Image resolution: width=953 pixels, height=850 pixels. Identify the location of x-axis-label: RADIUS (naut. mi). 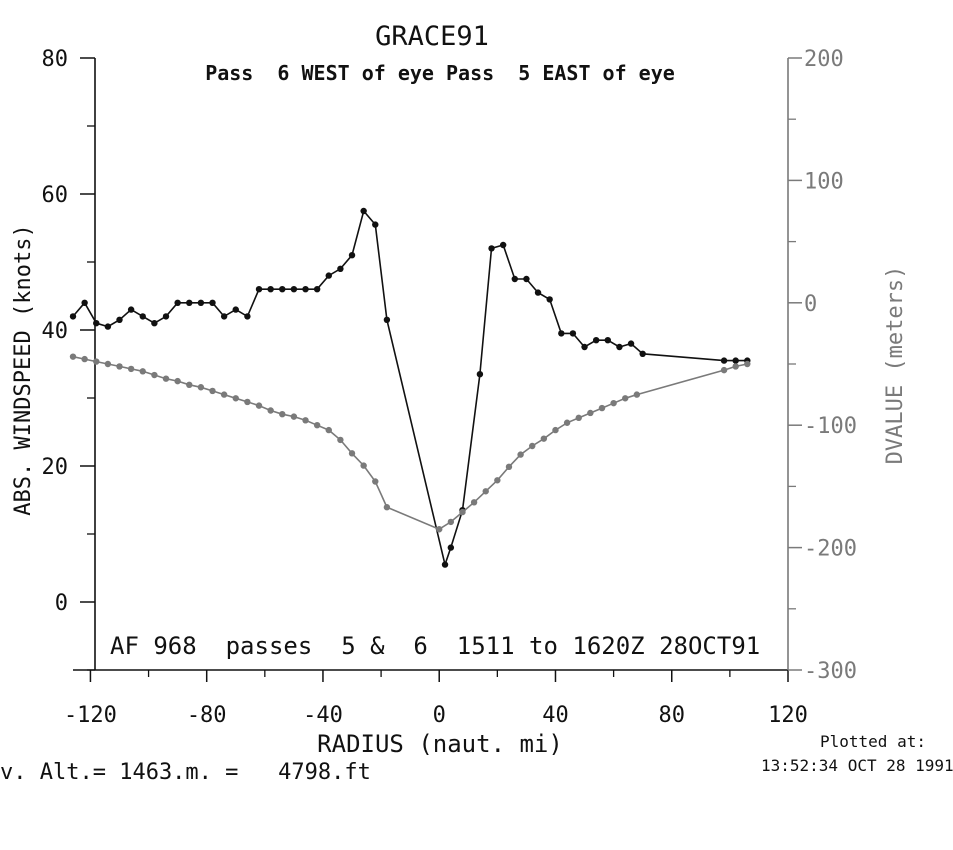
(440, 744).